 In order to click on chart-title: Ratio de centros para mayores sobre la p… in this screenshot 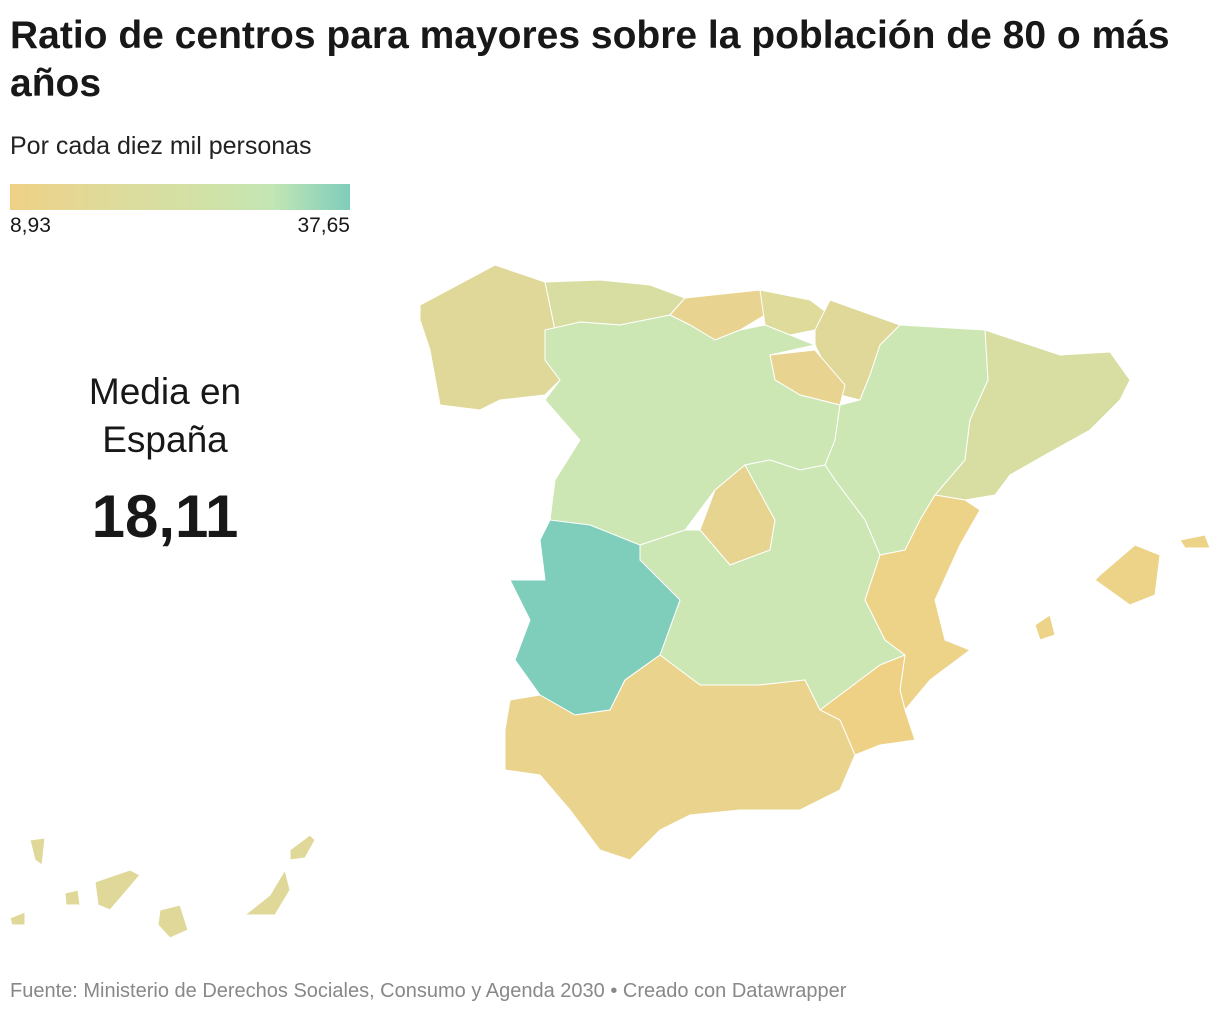, I will do `click(590, 59)`.